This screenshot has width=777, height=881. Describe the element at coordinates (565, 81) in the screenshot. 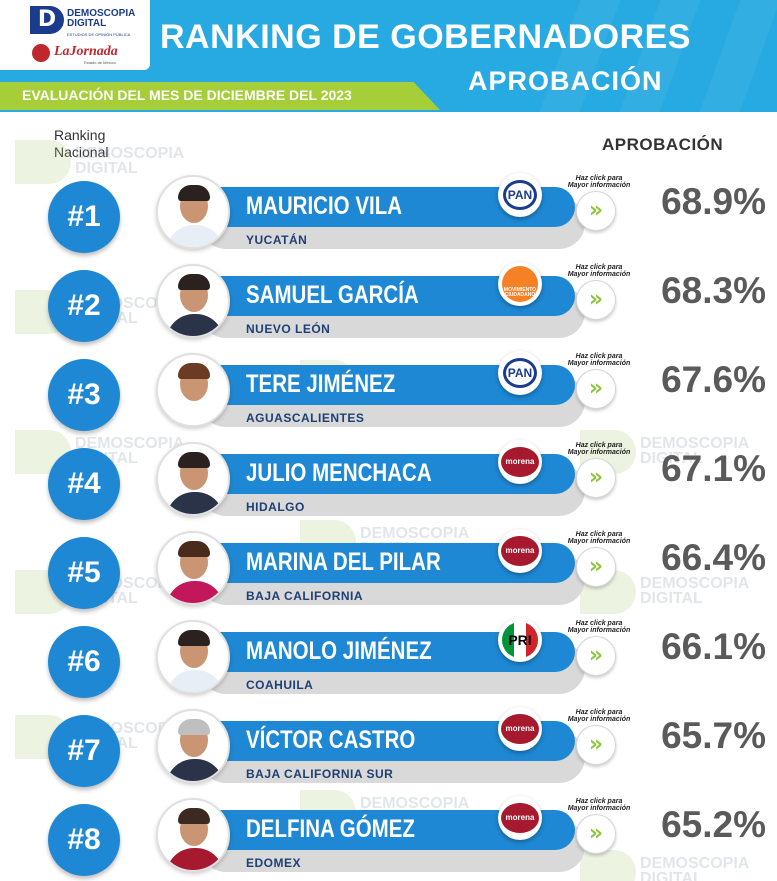

I see `page-subtitle: APROBACIÓN` at that location.